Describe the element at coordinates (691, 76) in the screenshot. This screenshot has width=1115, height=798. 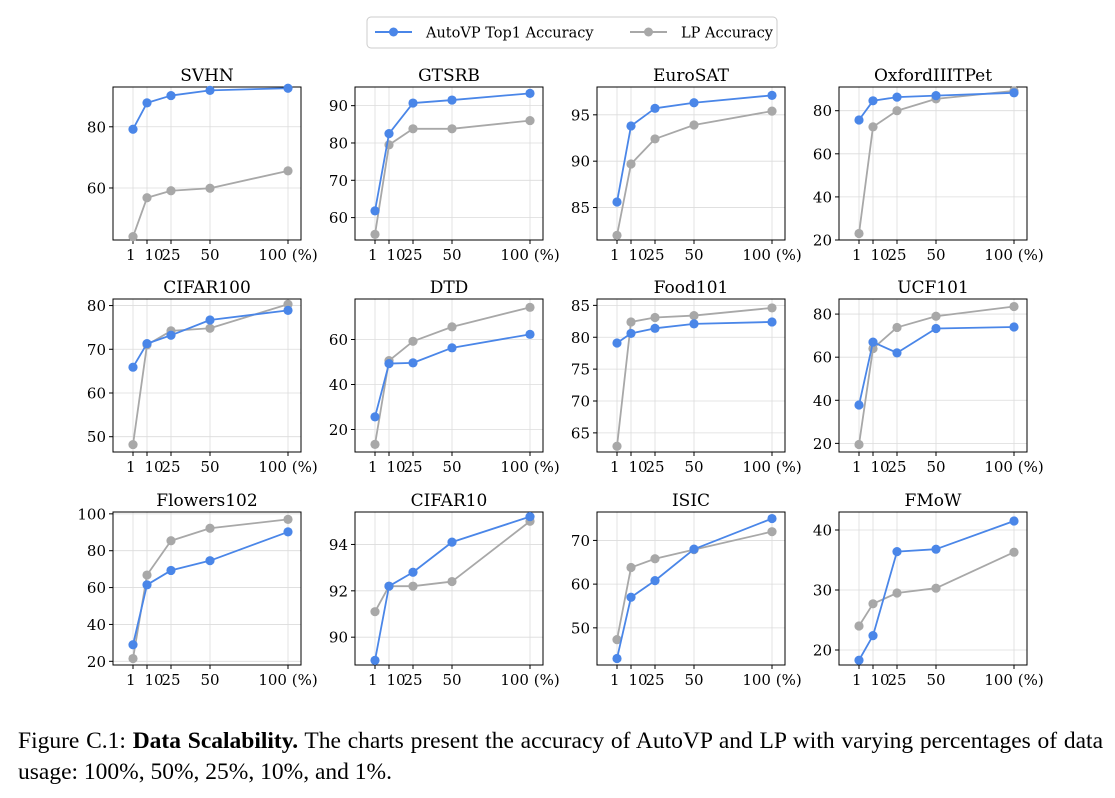
I see `chart-title: EuroSAT` at that location.